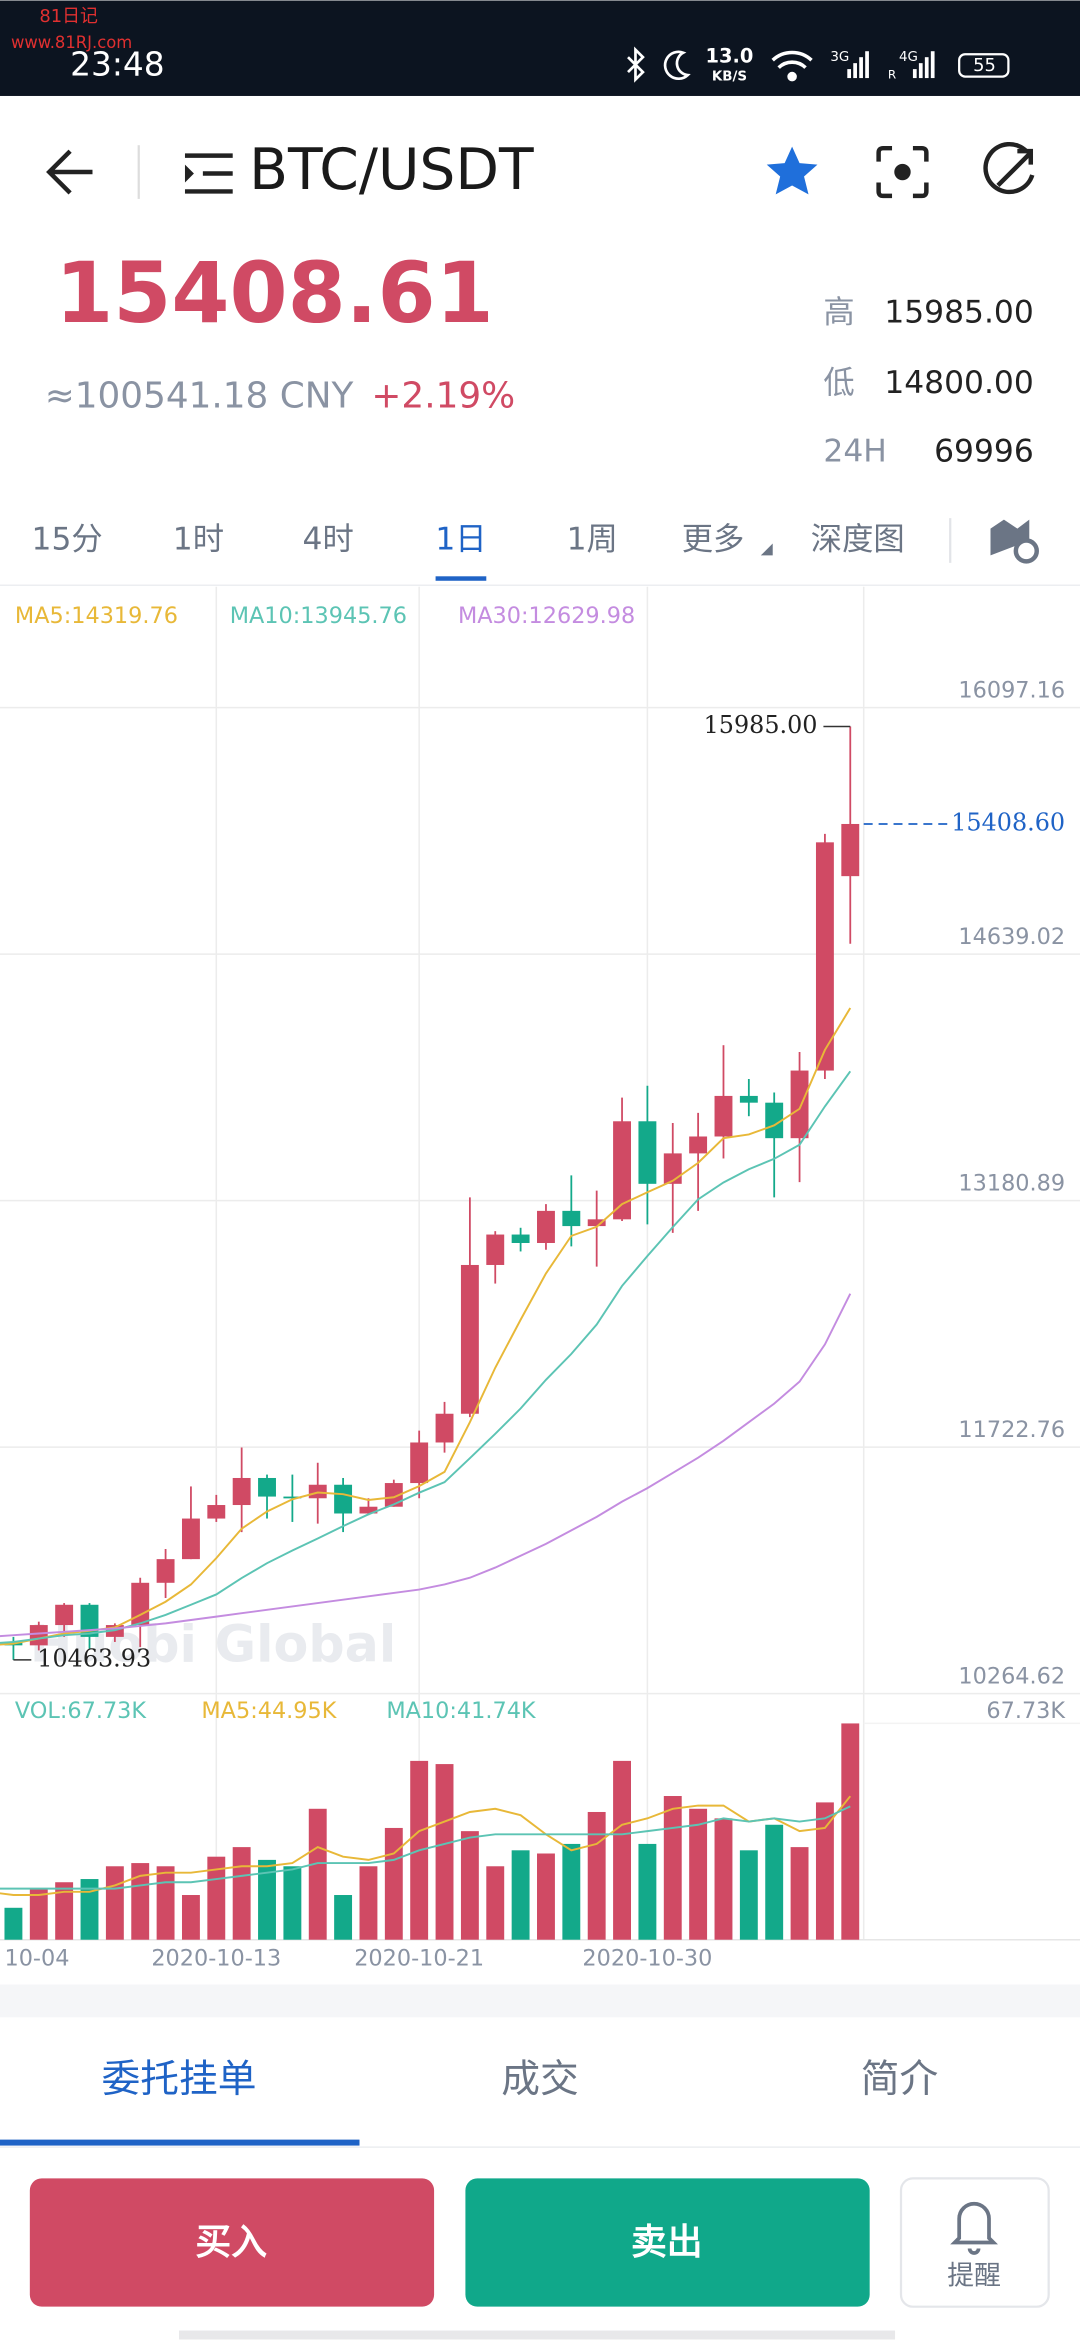  Describe the element at coordinates (419, 1959) in the screenshot. I see `x-tick-label: 2020-10-21` at that location.